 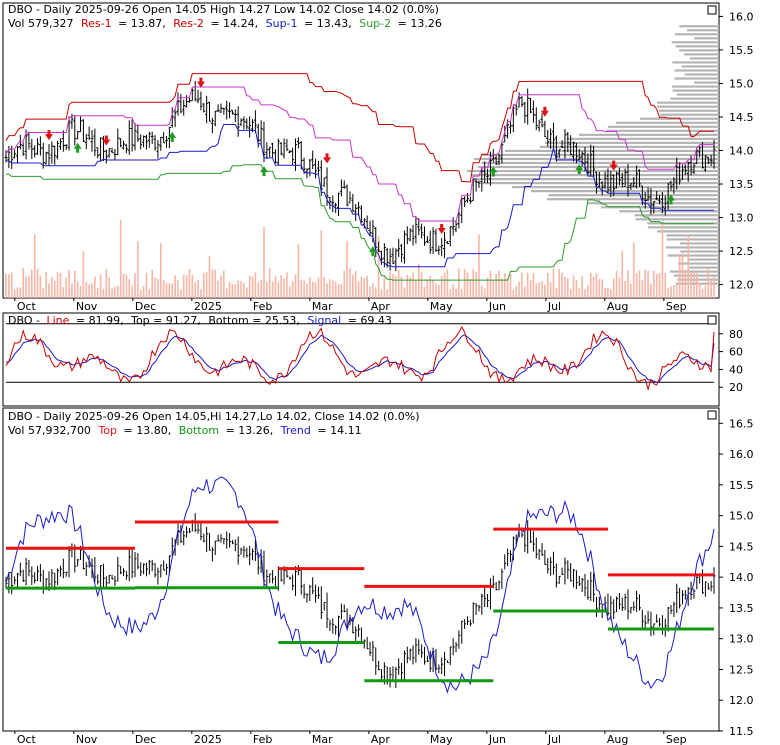 I want to click on oscillator-signal-value: = 69.43, so click(x=370, y=320).